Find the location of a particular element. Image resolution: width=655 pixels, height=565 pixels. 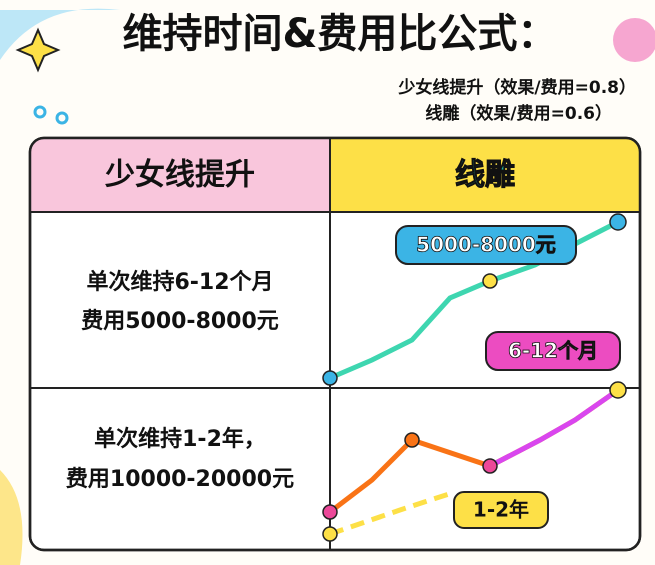

tag-text: 5000-8000元 is located at coordinates (486, 245).